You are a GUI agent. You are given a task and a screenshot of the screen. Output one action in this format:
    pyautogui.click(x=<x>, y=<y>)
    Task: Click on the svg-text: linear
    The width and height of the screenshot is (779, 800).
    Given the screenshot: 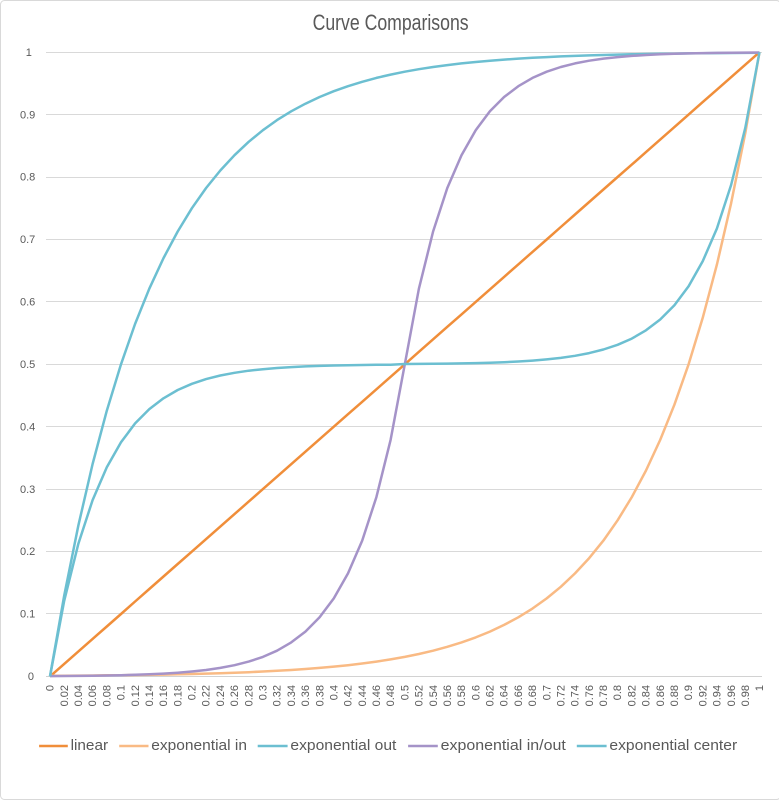 What is the action you would take?
    pyautogui.click(x=90, y=745)
    